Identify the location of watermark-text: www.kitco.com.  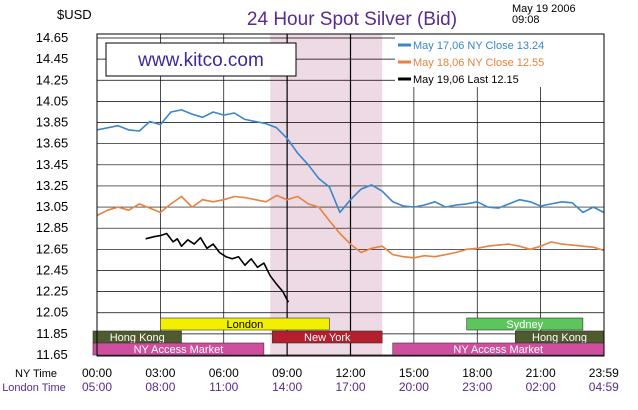
(200, 60).